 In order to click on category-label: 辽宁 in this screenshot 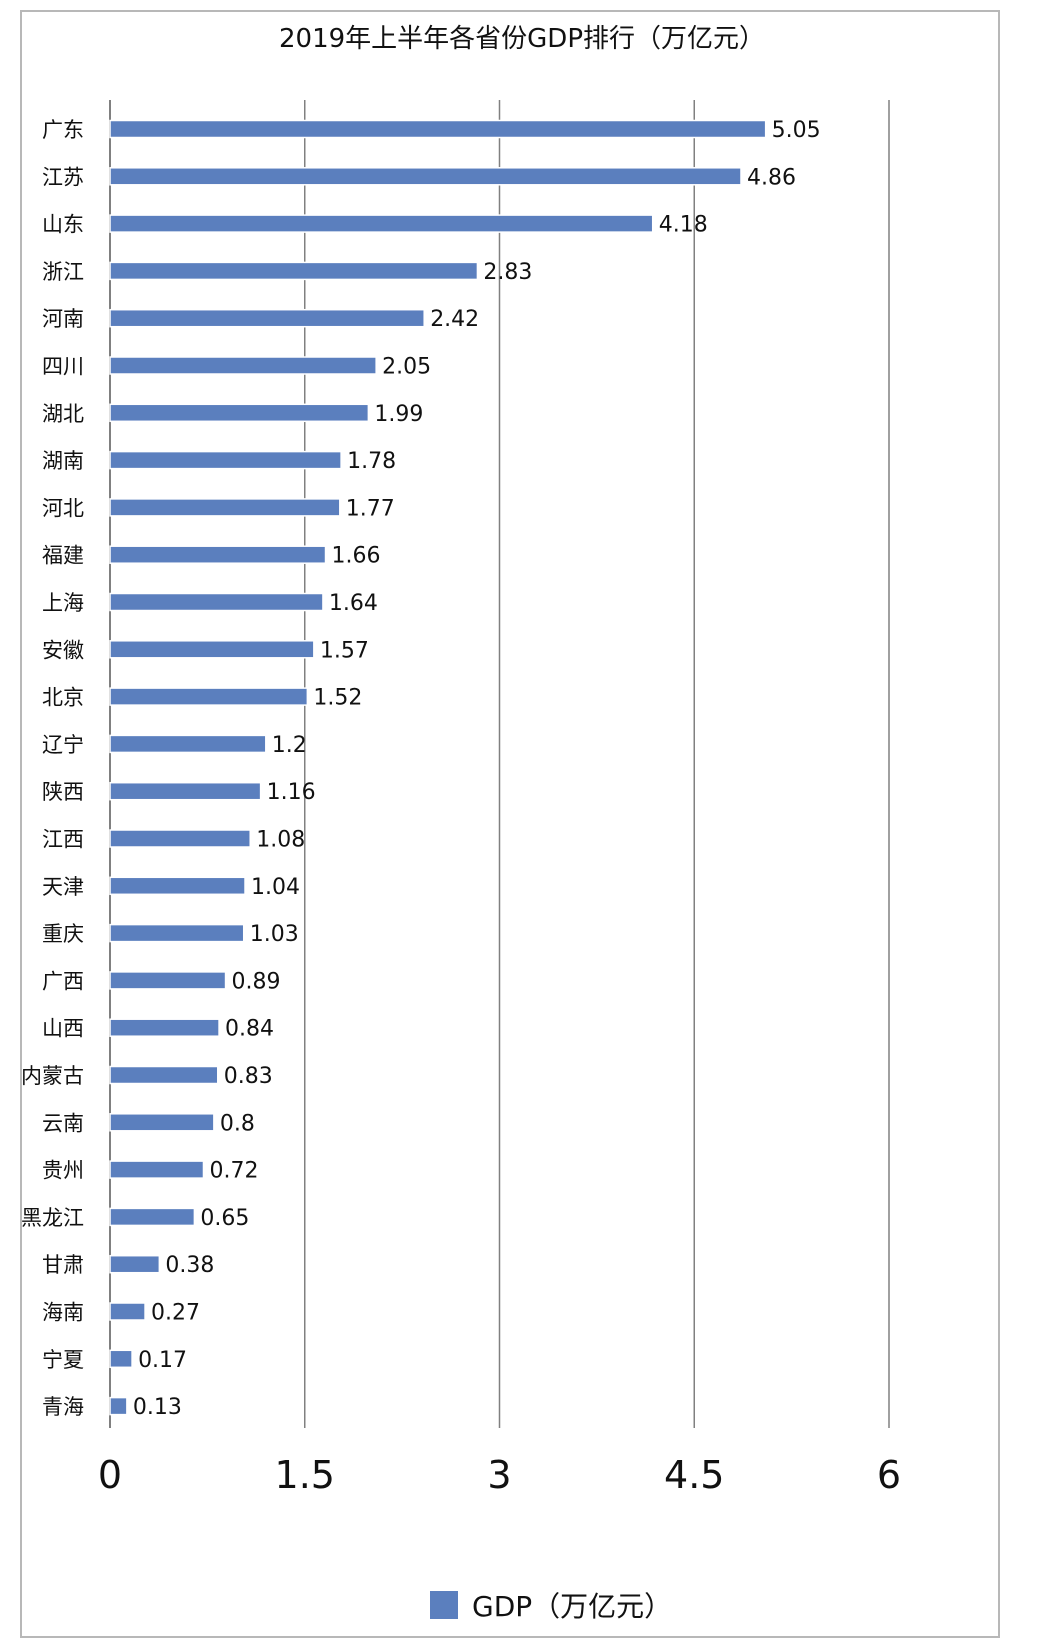, I will do `click(63, 745)`.